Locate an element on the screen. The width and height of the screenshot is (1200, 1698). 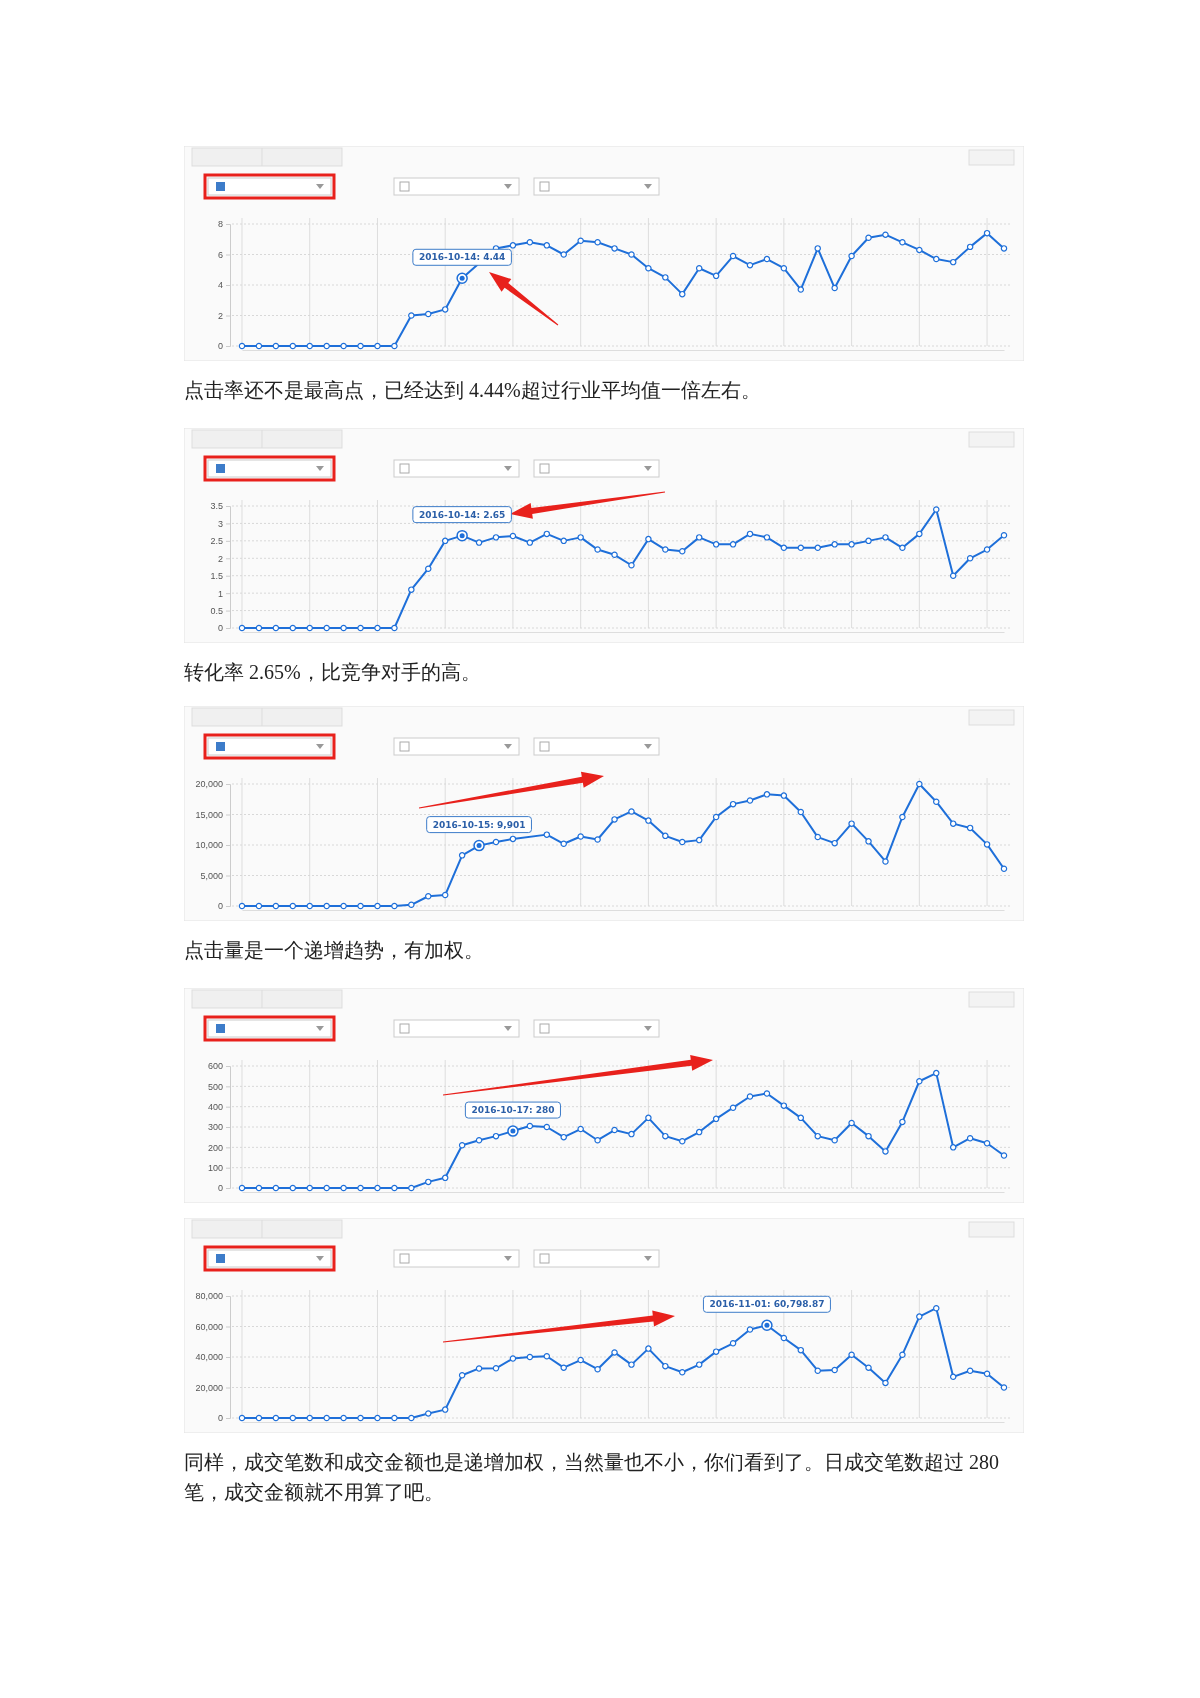
y-tick-label: 500 is located at coordinates (215, 1086).